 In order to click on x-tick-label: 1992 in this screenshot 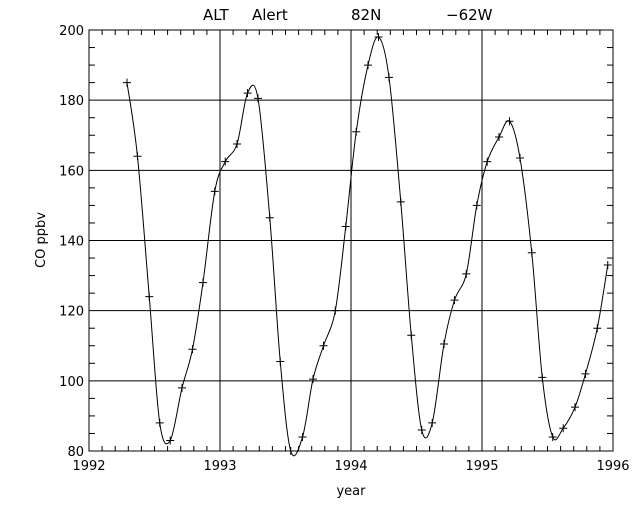, I will do `click(88, 466)`.